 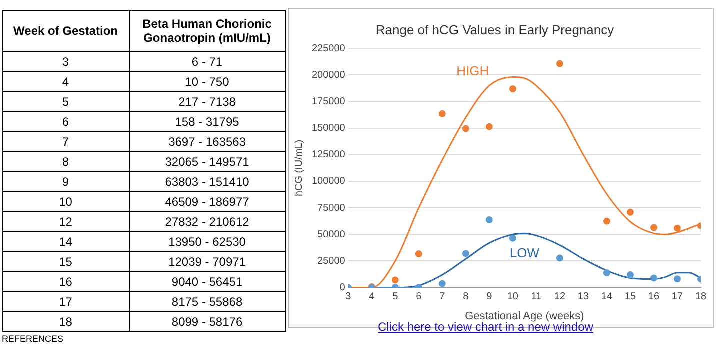 I want to click on text: 9040 - 56451, so click(x=207, y=282).